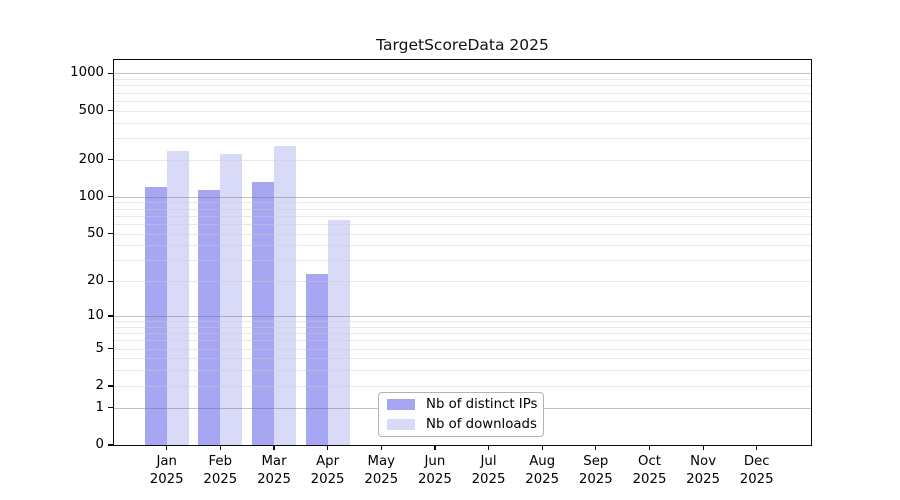 Image resolution: width=900 pixels, height=500 pixels. What do you see at coordinates (99, 444) in the screenshot?
I see `y-tick-label-0: 0` at bounding box center [99, 444].